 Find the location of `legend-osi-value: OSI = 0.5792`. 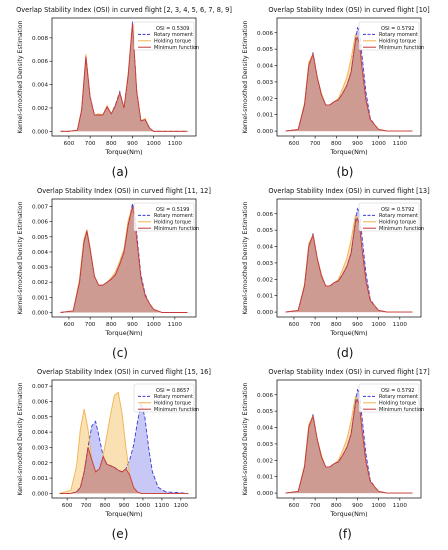

legend-osi-value: OSI = 0.5792 is located at coordinates (397, 391).